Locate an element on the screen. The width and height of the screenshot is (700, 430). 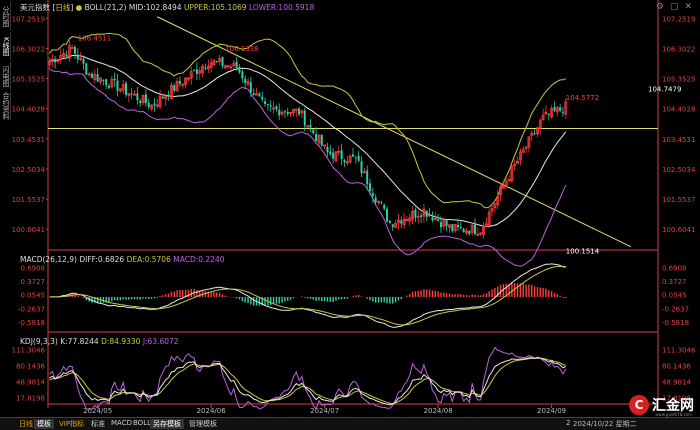
macd-tick-right: -0.5818 is located at coordinates (675, 323).